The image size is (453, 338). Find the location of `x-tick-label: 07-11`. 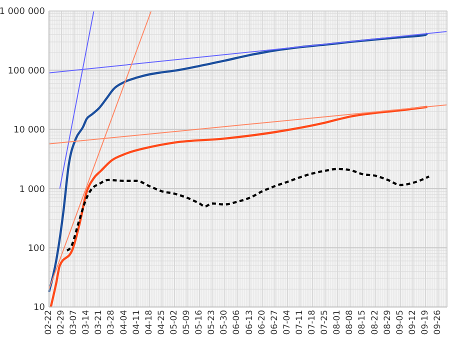

x-tick-label: 07-11 is located at coordinates (299, 322).